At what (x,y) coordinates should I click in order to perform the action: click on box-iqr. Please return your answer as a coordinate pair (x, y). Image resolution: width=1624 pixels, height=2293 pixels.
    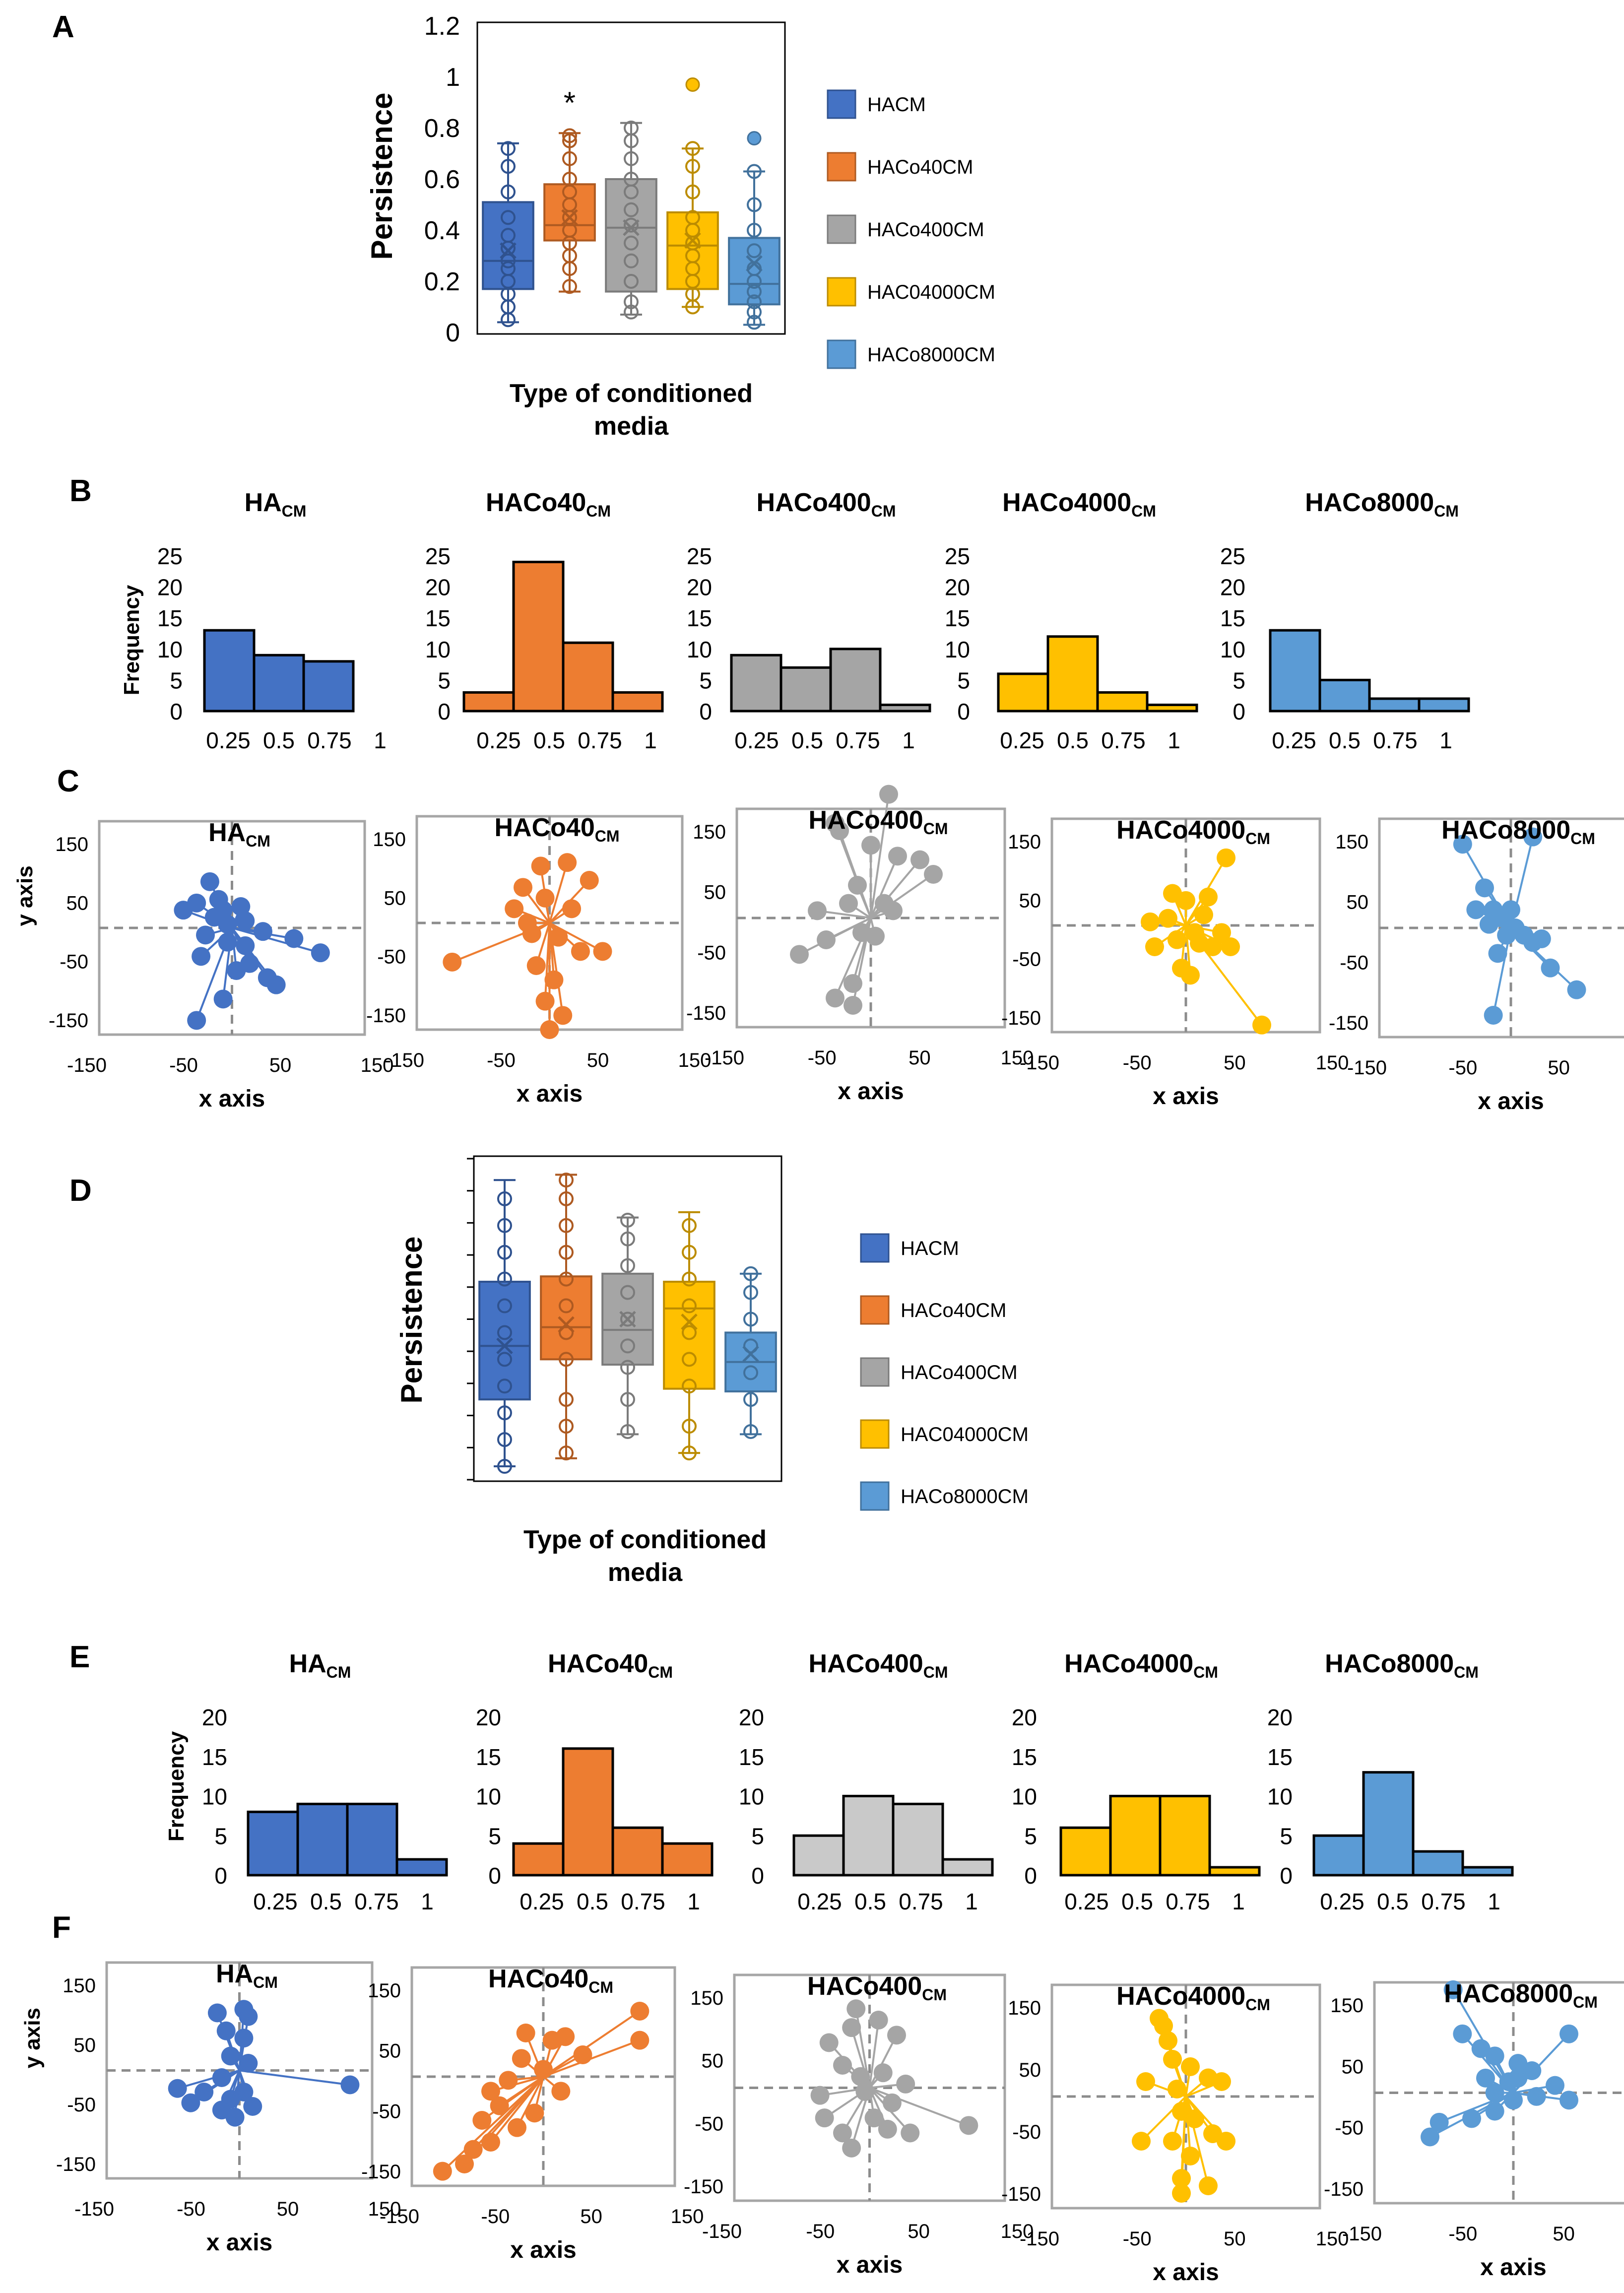
    Looking at the image, I should click on (566, 1318).